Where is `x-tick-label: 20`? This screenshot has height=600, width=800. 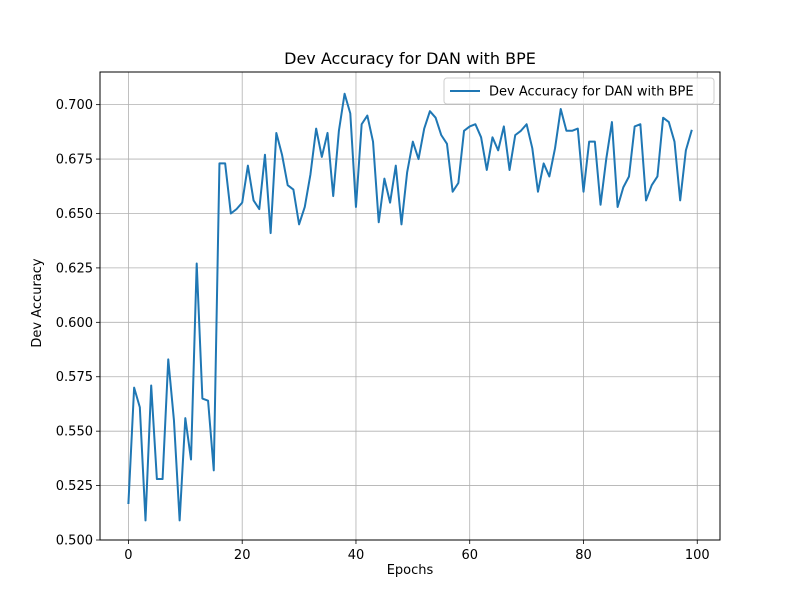 x-tick-label: 20 is located at coordinates (242, 555).